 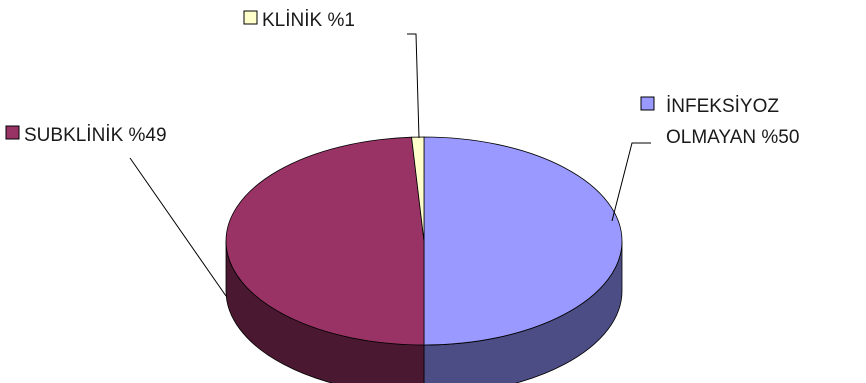 I want to click on data-label-infeksiyoz-olmayan-line-2: OLMAYAN %50, so click(x=732, y=137).